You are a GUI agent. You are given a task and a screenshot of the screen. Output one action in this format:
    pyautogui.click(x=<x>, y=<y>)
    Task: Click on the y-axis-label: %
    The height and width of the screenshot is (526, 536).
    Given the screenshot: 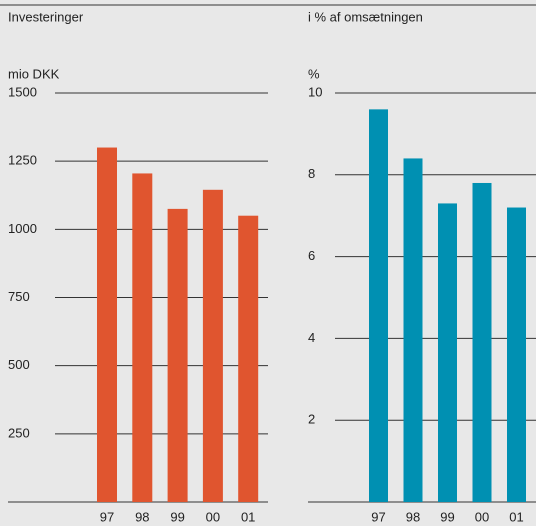 What is the action you would take?
    pyautogui.click(x=314, y=73)
    